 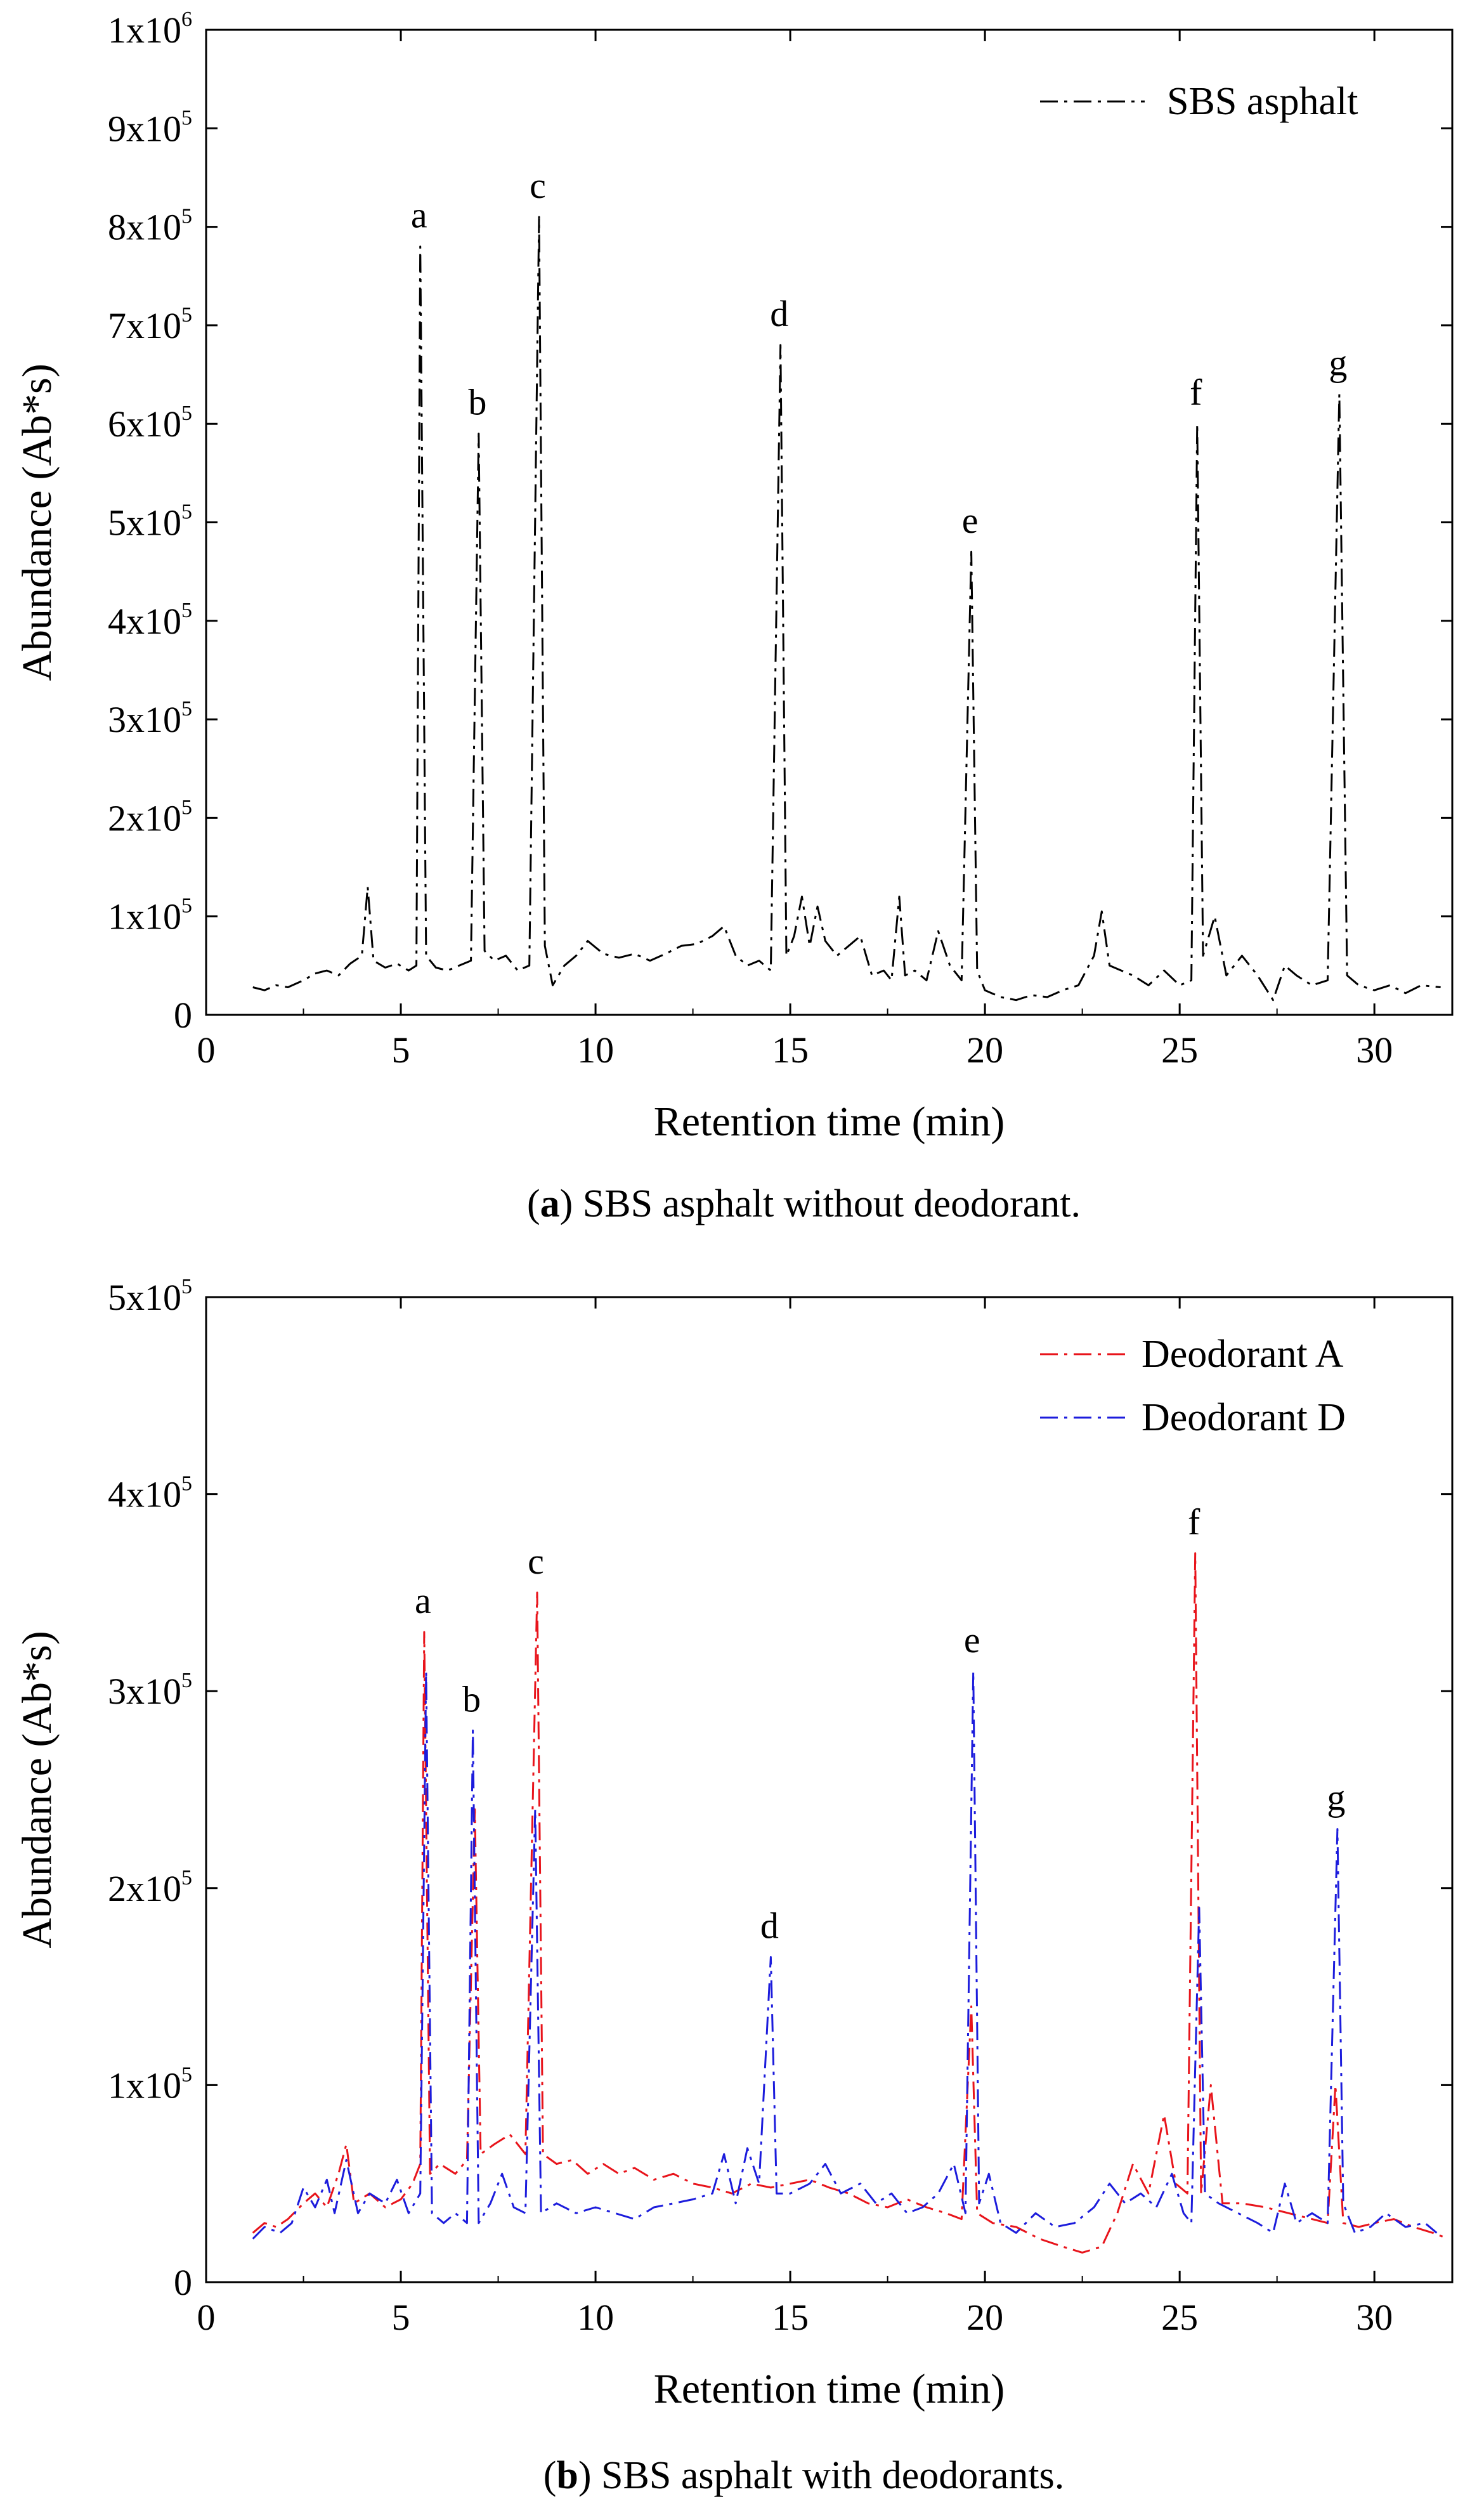 What do you see at coordinates (150, 127) in the screenshot?
I see `y-tick-label: 9x10⁵` at bounding box center [150, 127].